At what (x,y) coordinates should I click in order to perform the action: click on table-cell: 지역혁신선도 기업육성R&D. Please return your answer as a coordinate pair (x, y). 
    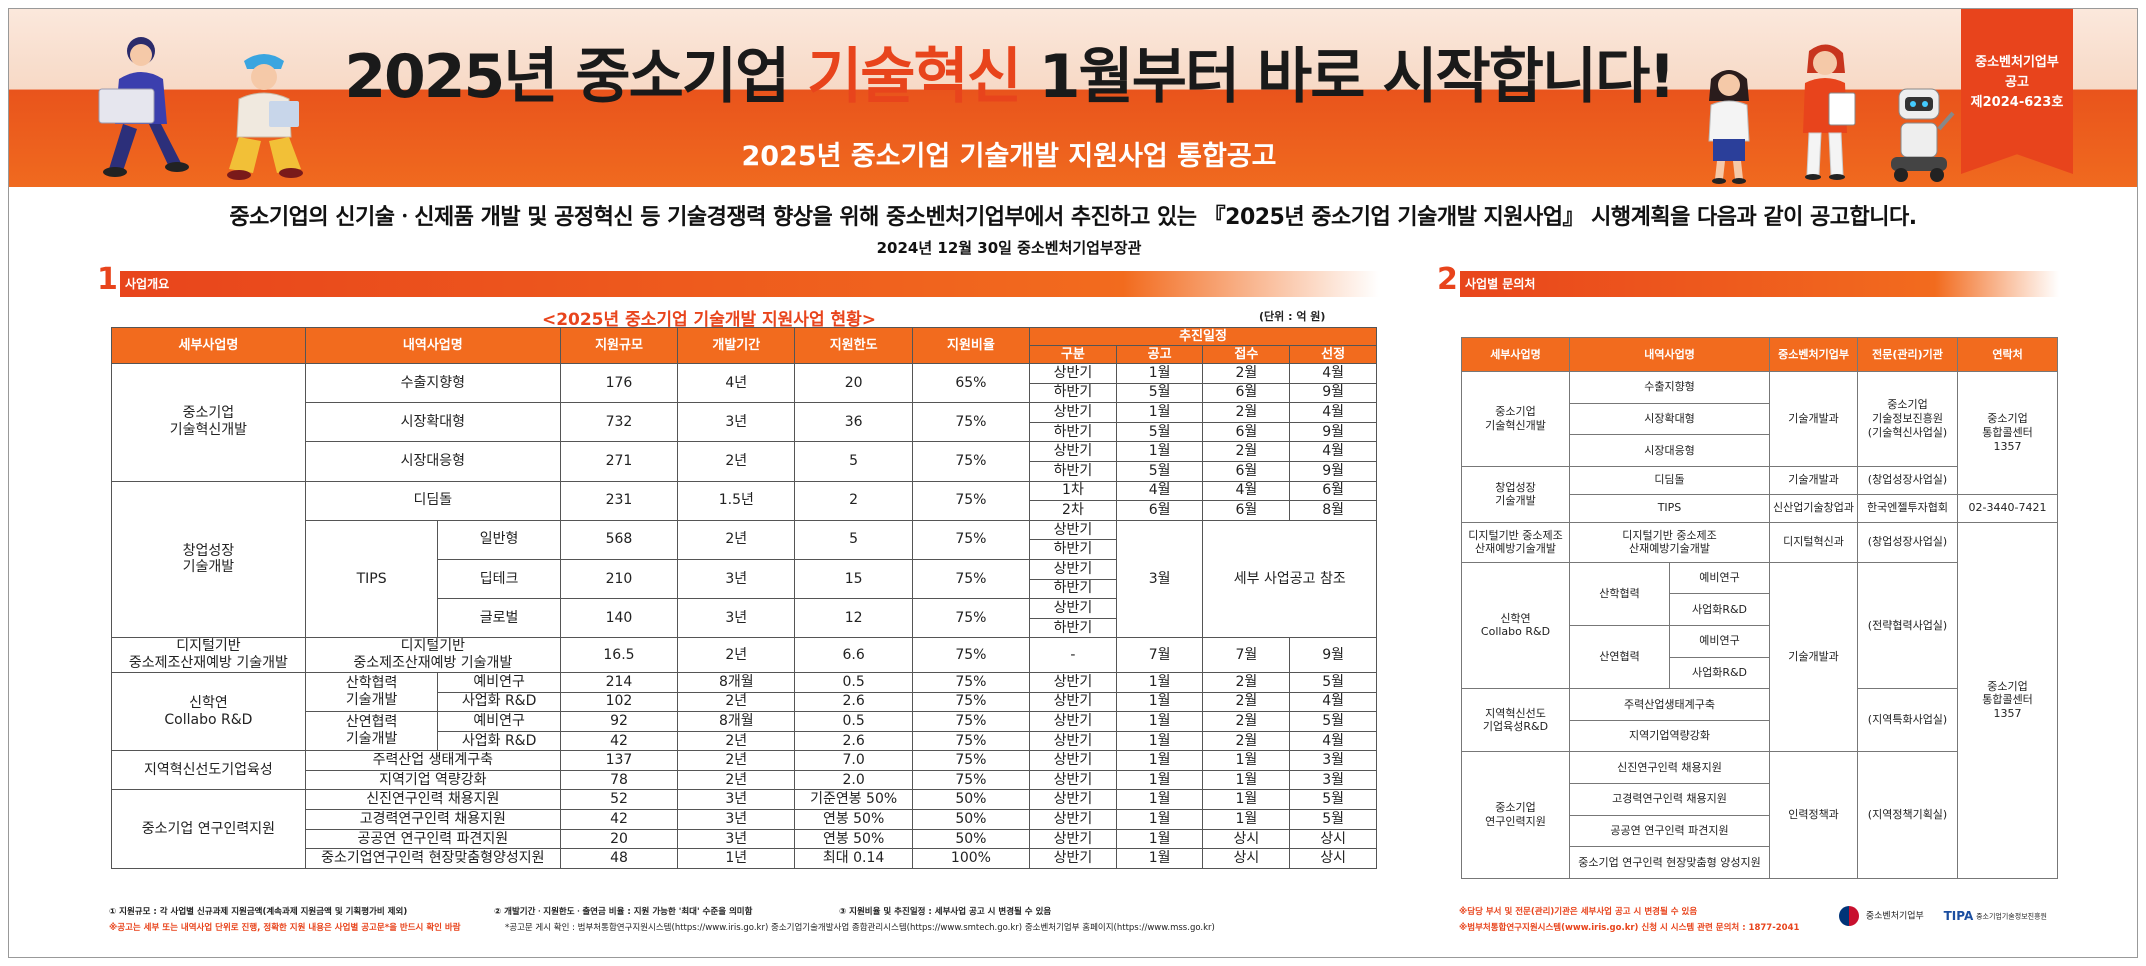
    Looking at the image, I should click on (1515, 720).